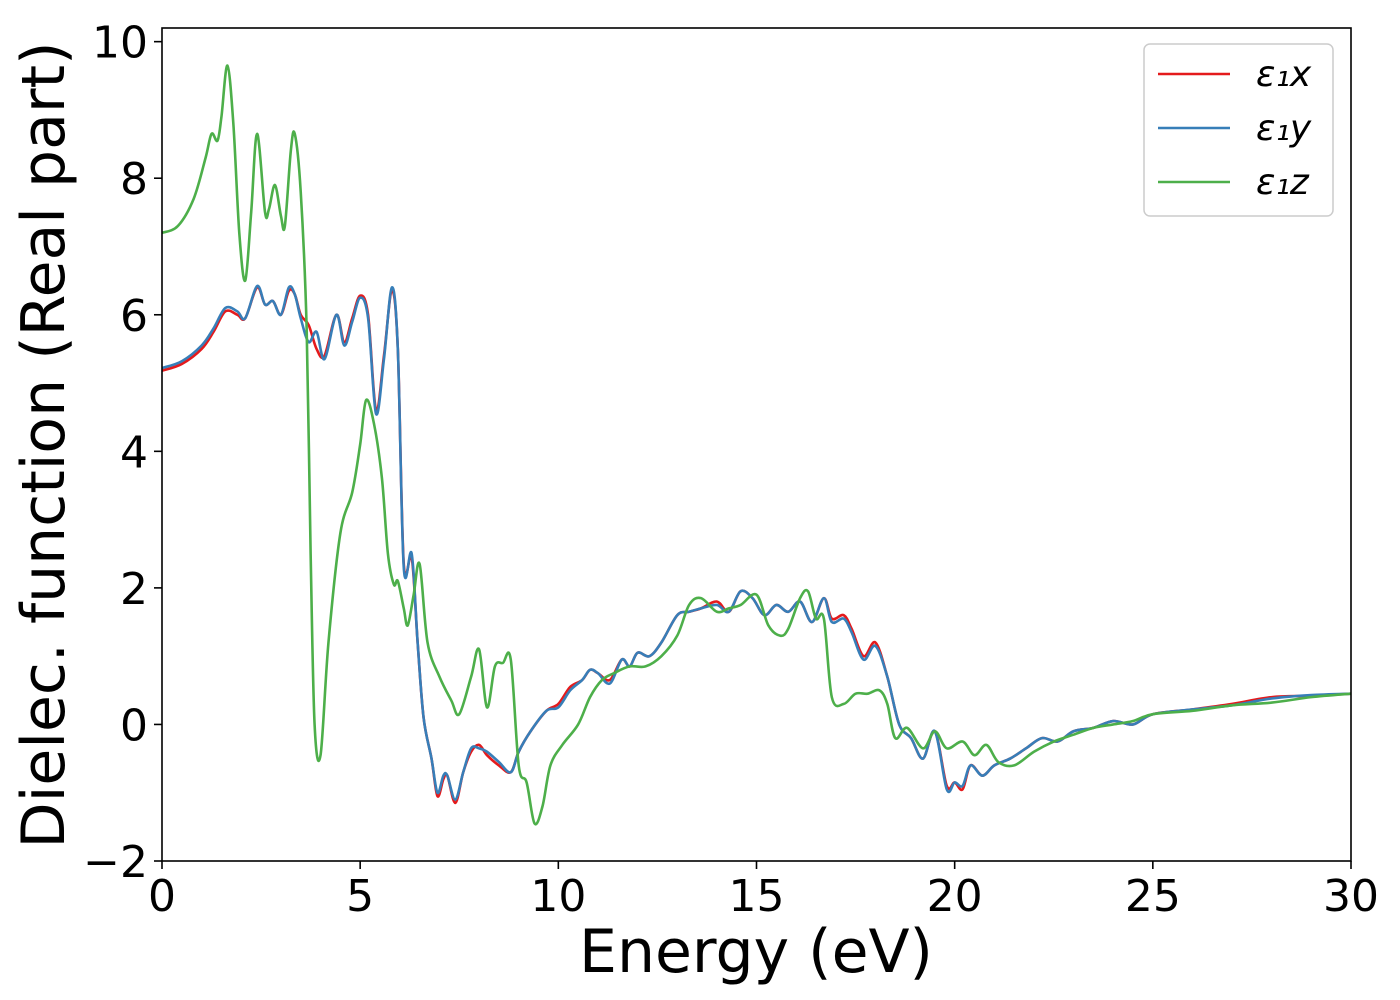  I want to click on x-axis-title: Energy (eV), so click(756, 952).